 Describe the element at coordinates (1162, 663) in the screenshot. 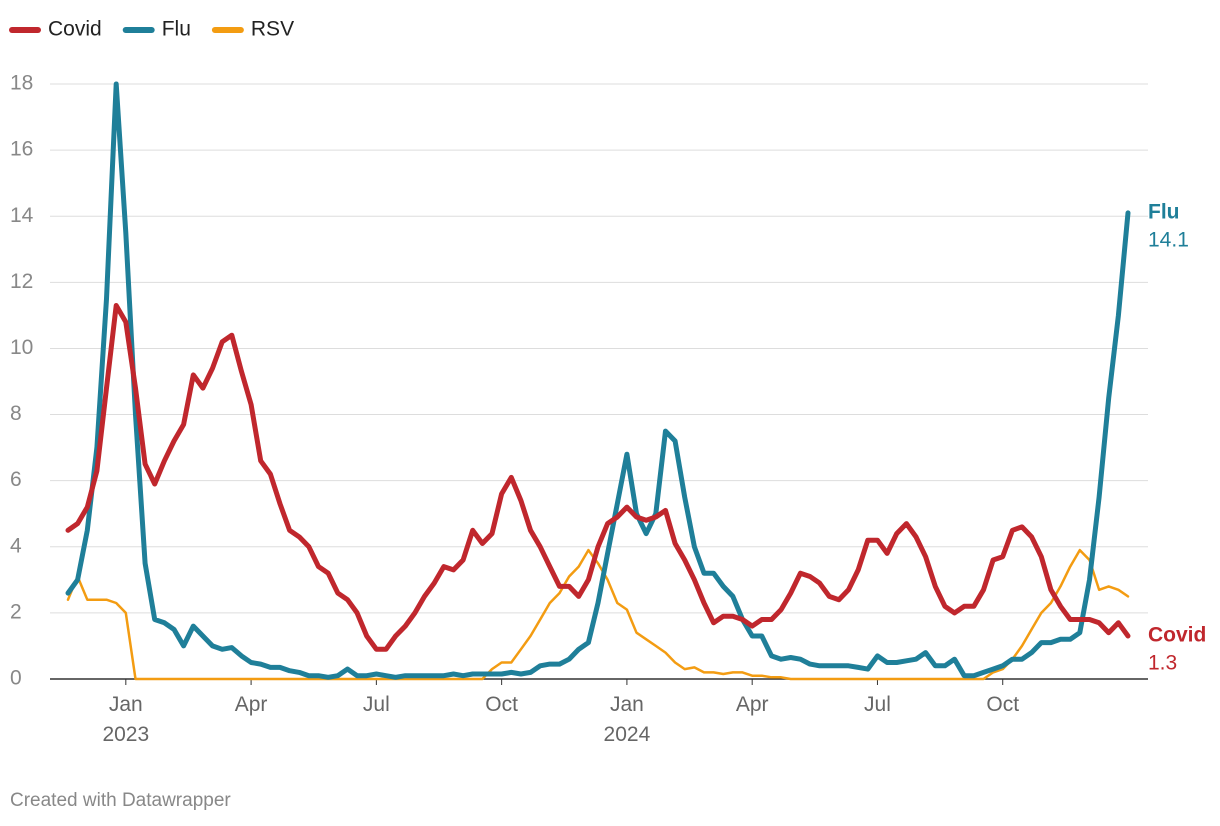

I see `end-label-value: 1.3` at that location.